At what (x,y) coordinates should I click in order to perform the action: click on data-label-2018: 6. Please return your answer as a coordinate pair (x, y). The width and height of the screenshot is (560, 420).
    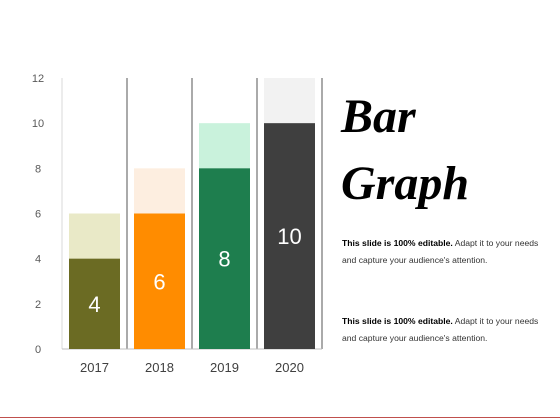
    Looking at the image, I should click on (159, 281).